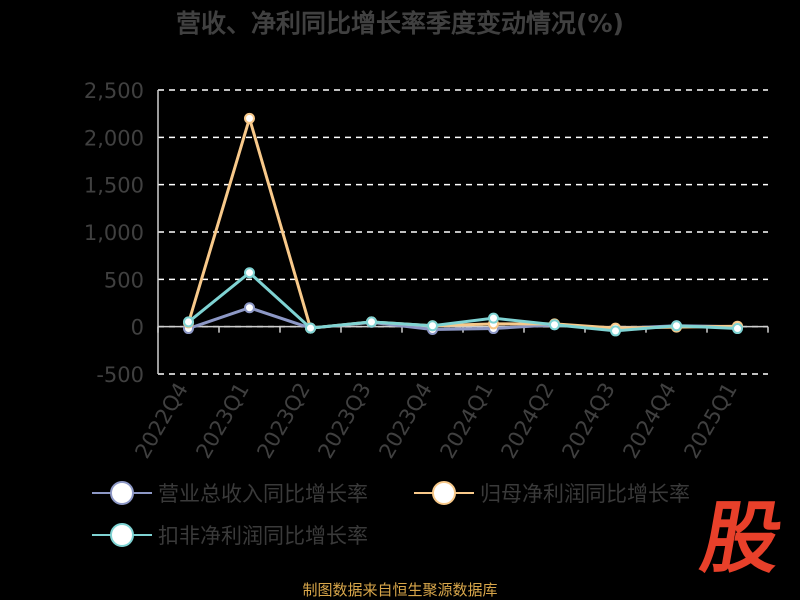 The image size is (800, 600). What do you see at coordinates (527, 421) in the screenshot?
I see `x-tick-label: 2024Q2` at bounding box center [527, 421].